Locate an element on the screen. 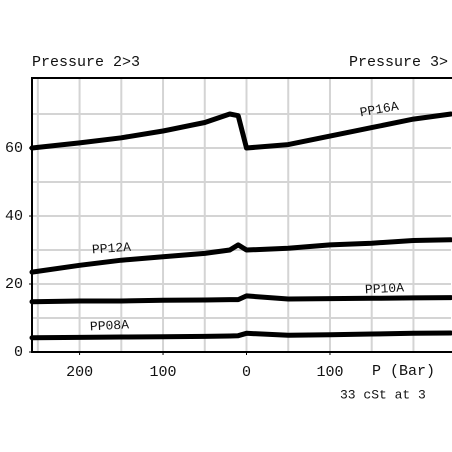 This screenshot has width=452, height=452. series-label: PP16A is located at coordinates (379, 110).